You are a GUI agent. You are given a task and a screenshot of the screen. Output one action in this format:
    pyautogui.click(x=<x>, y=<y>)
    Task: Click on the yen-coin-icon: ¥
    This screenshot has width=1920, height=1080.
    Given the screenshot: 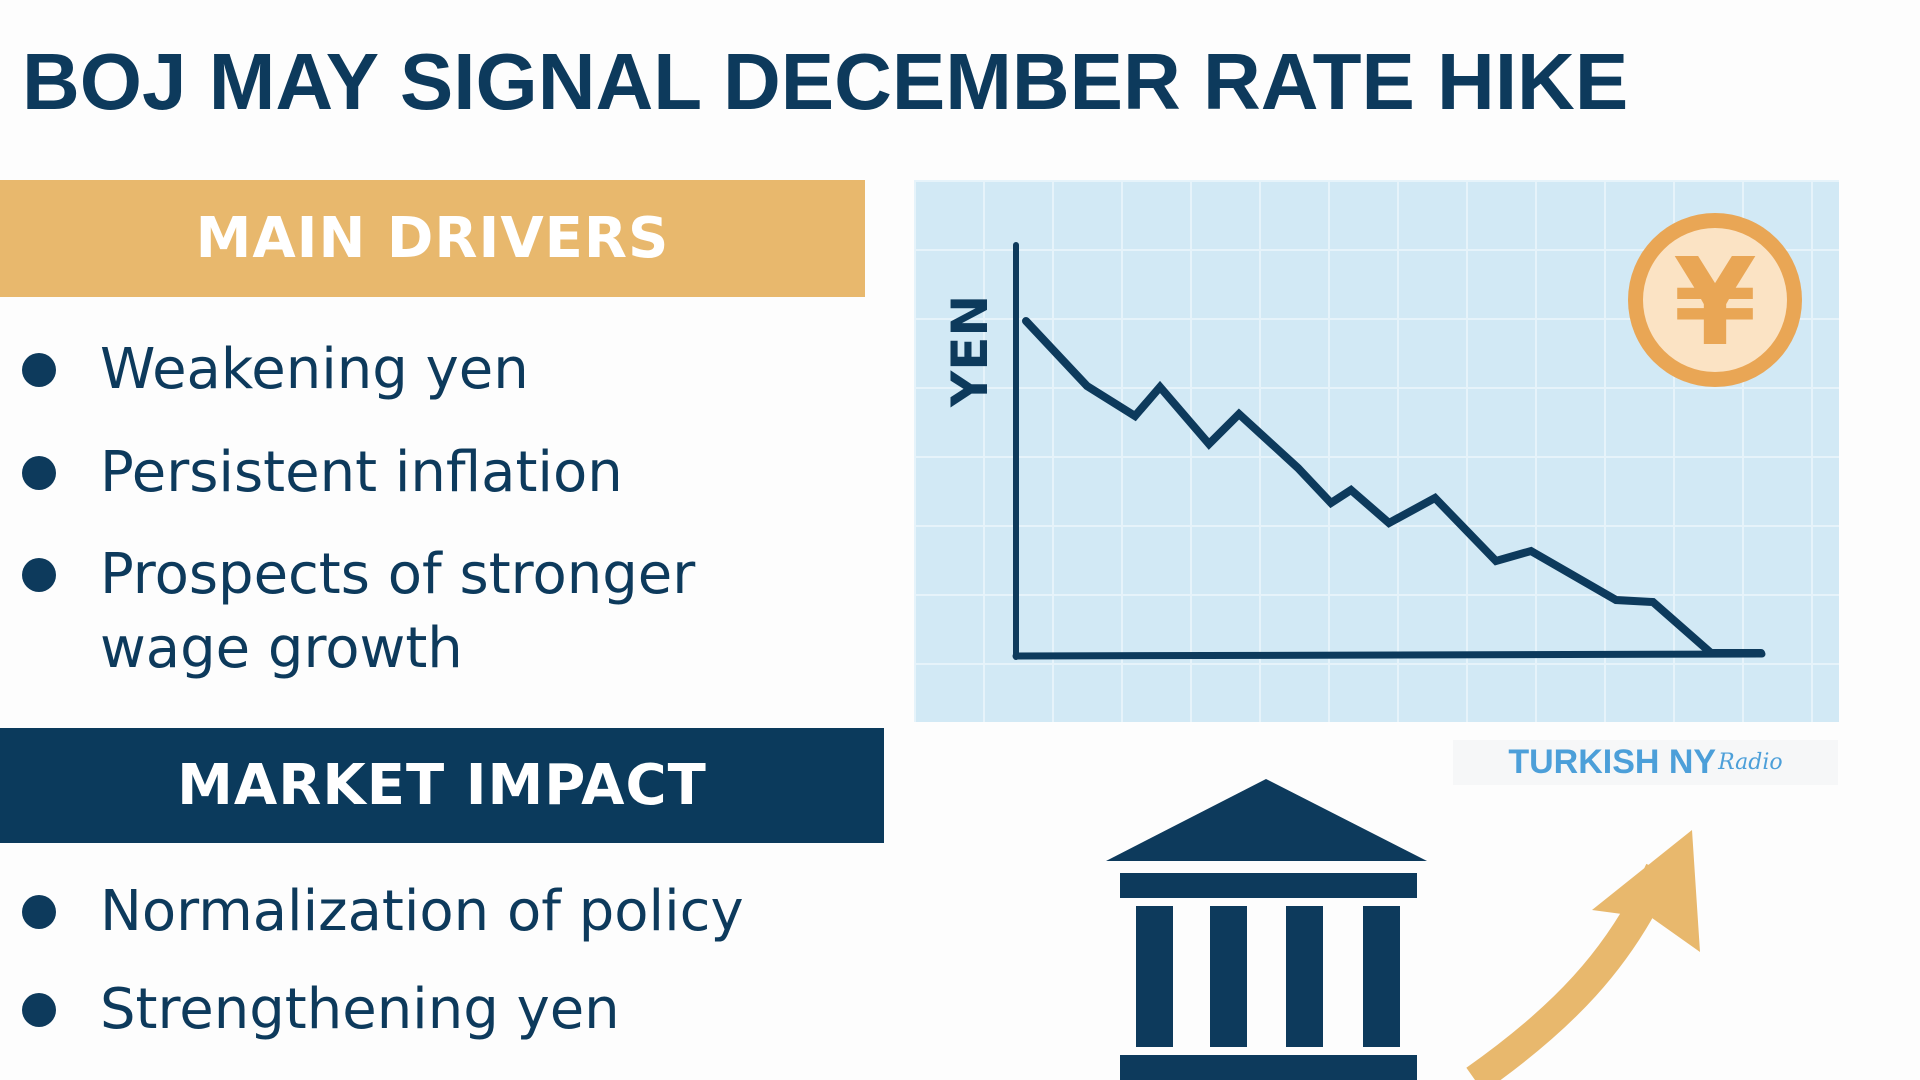 What is the action you would take?
    pyautogui.click(x=1715, y=300)
    